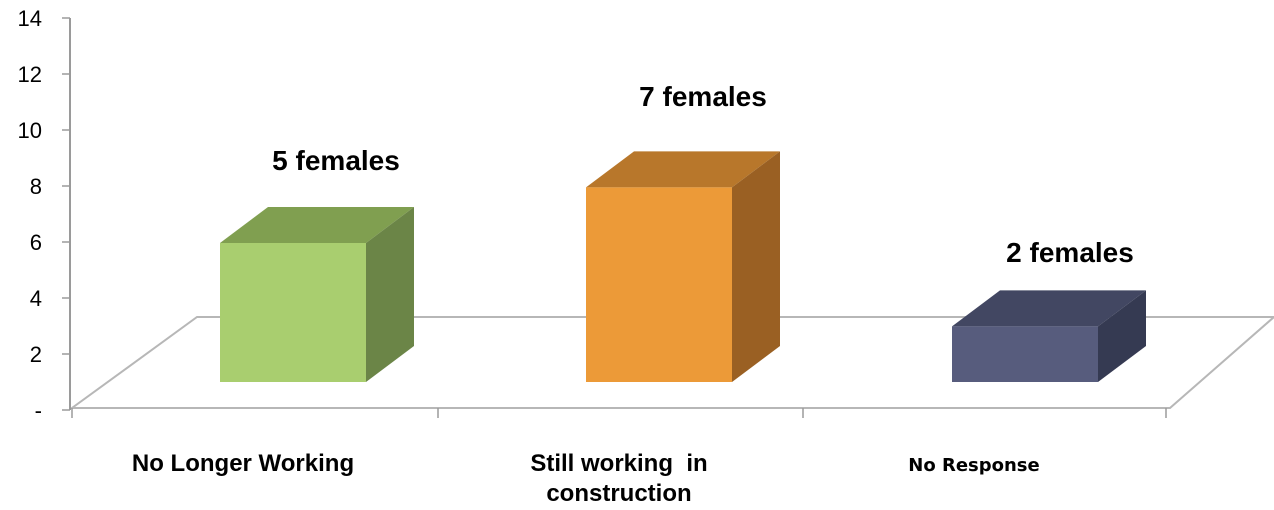  Describe the element at coordinates (36, 186) in the screenshot. I see `y-tick-label: 8` at that location.